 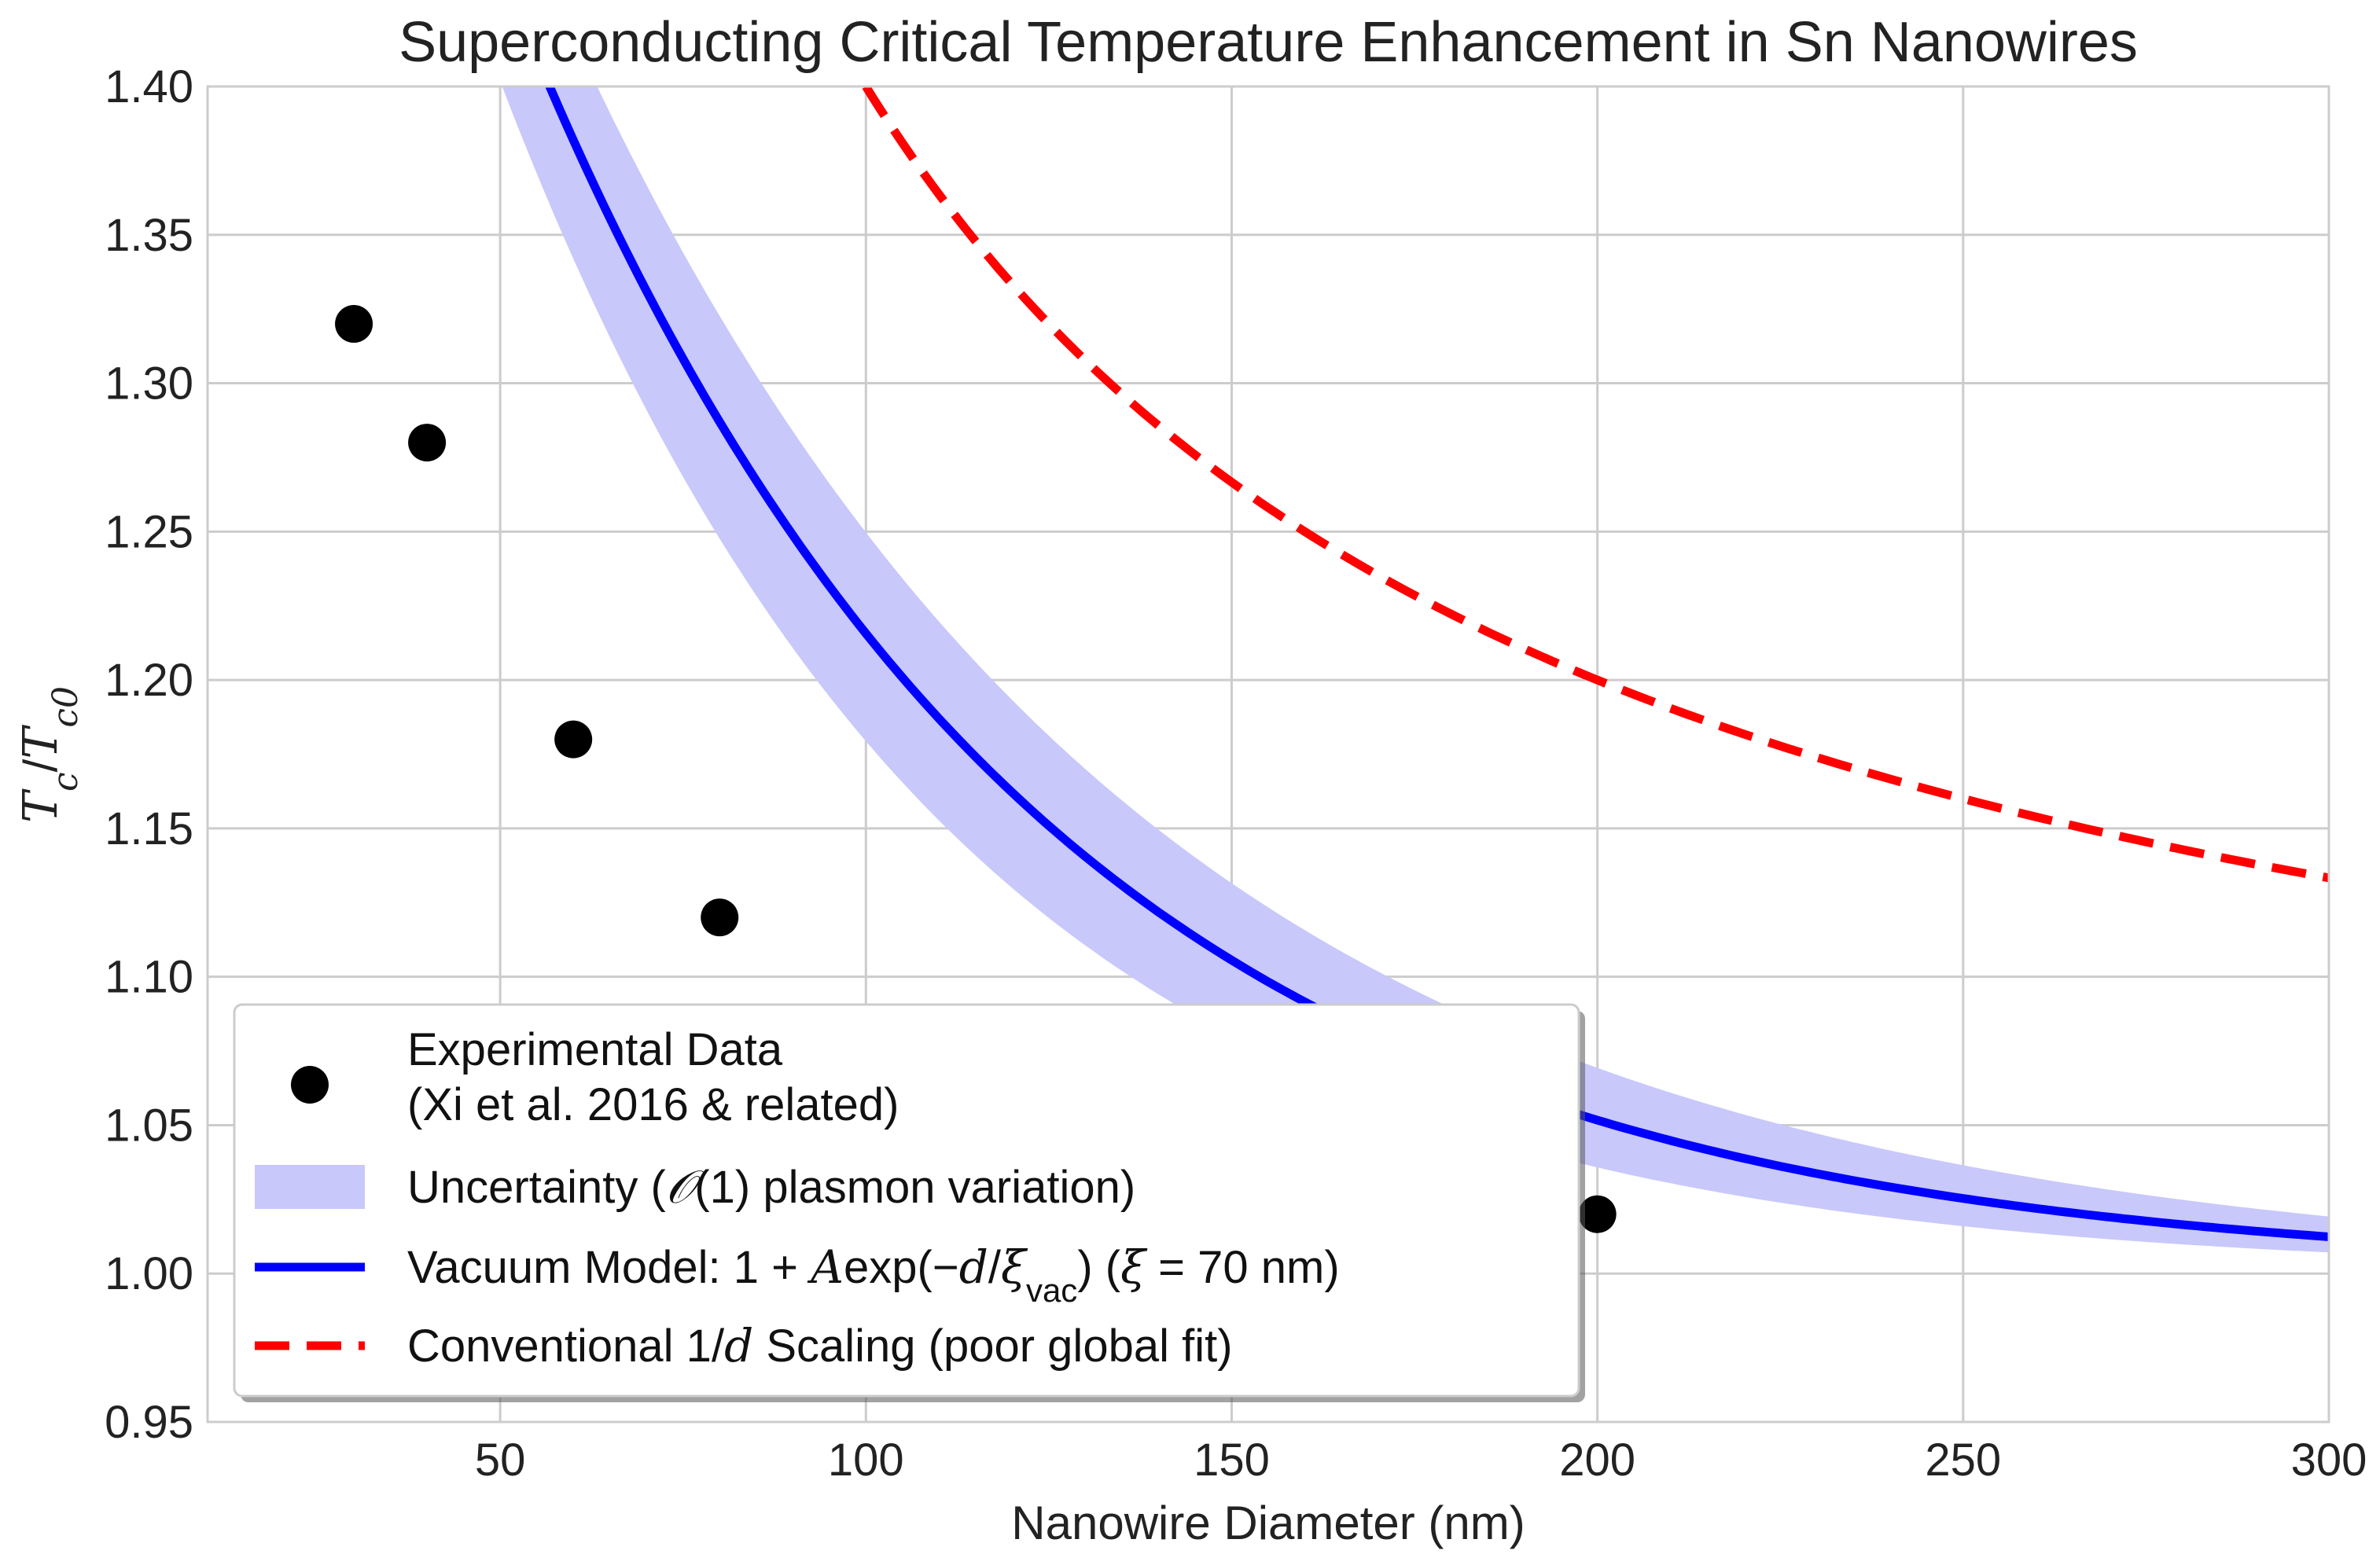 I want to click on y-tick-label: 1.40, so click(x=149, y=86).